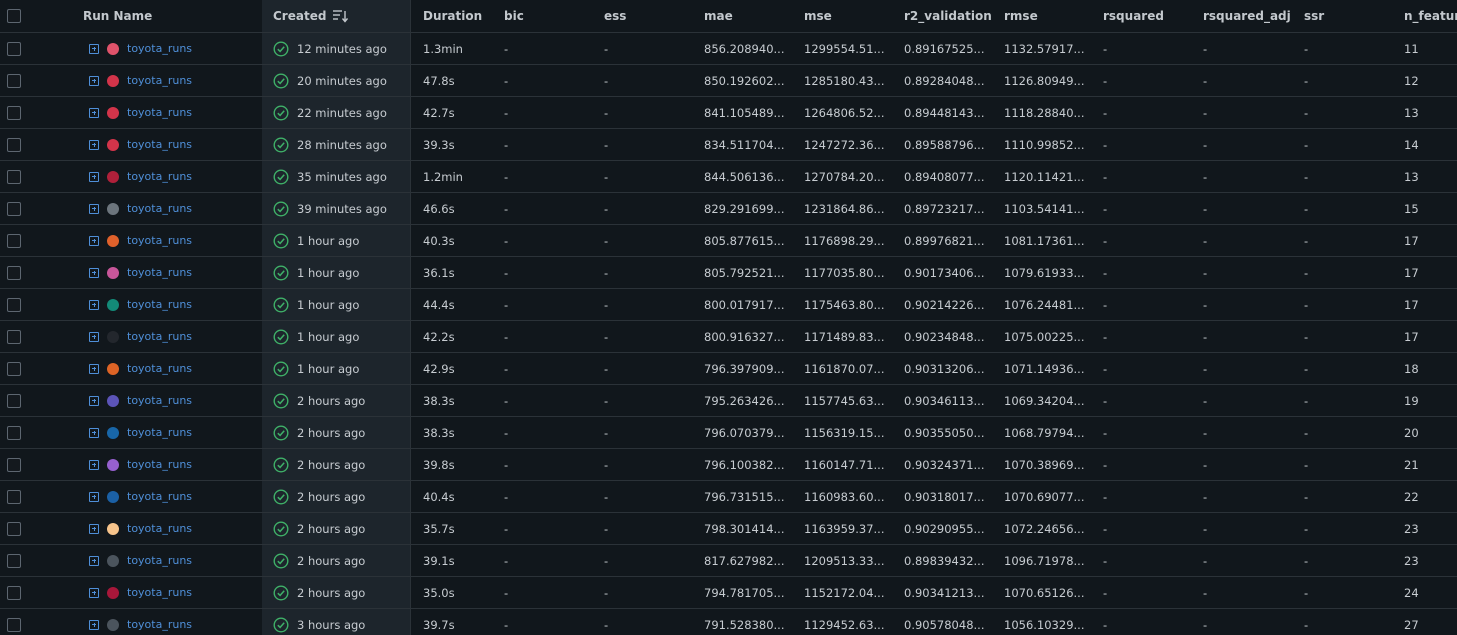 The image size is (1457, 635). Describe the element at coordinates (460, 16) in the screenshot. I see `header-duration: Duration` at that location.